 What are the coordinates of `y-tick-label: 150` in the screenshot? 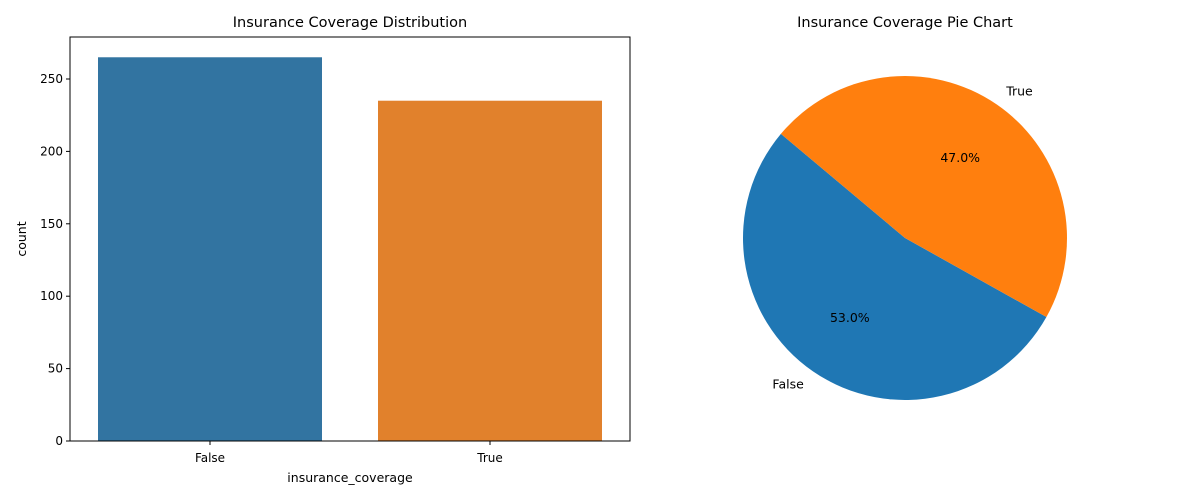 It's located at (51, 224).